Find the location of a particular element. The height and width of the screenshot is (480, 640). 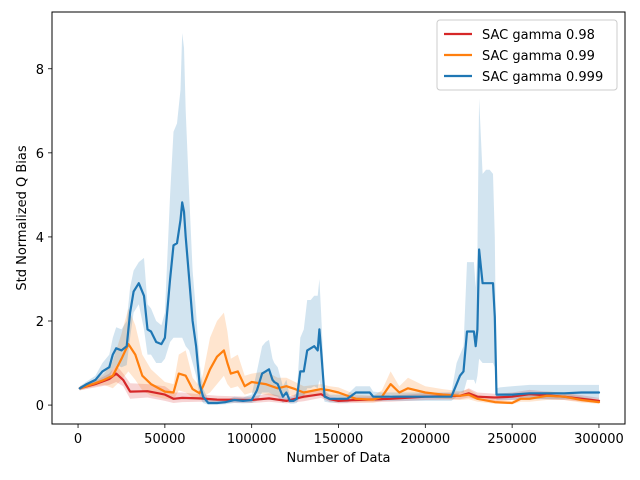

x-tick-label: 0 is located at coordinates (78, 439).